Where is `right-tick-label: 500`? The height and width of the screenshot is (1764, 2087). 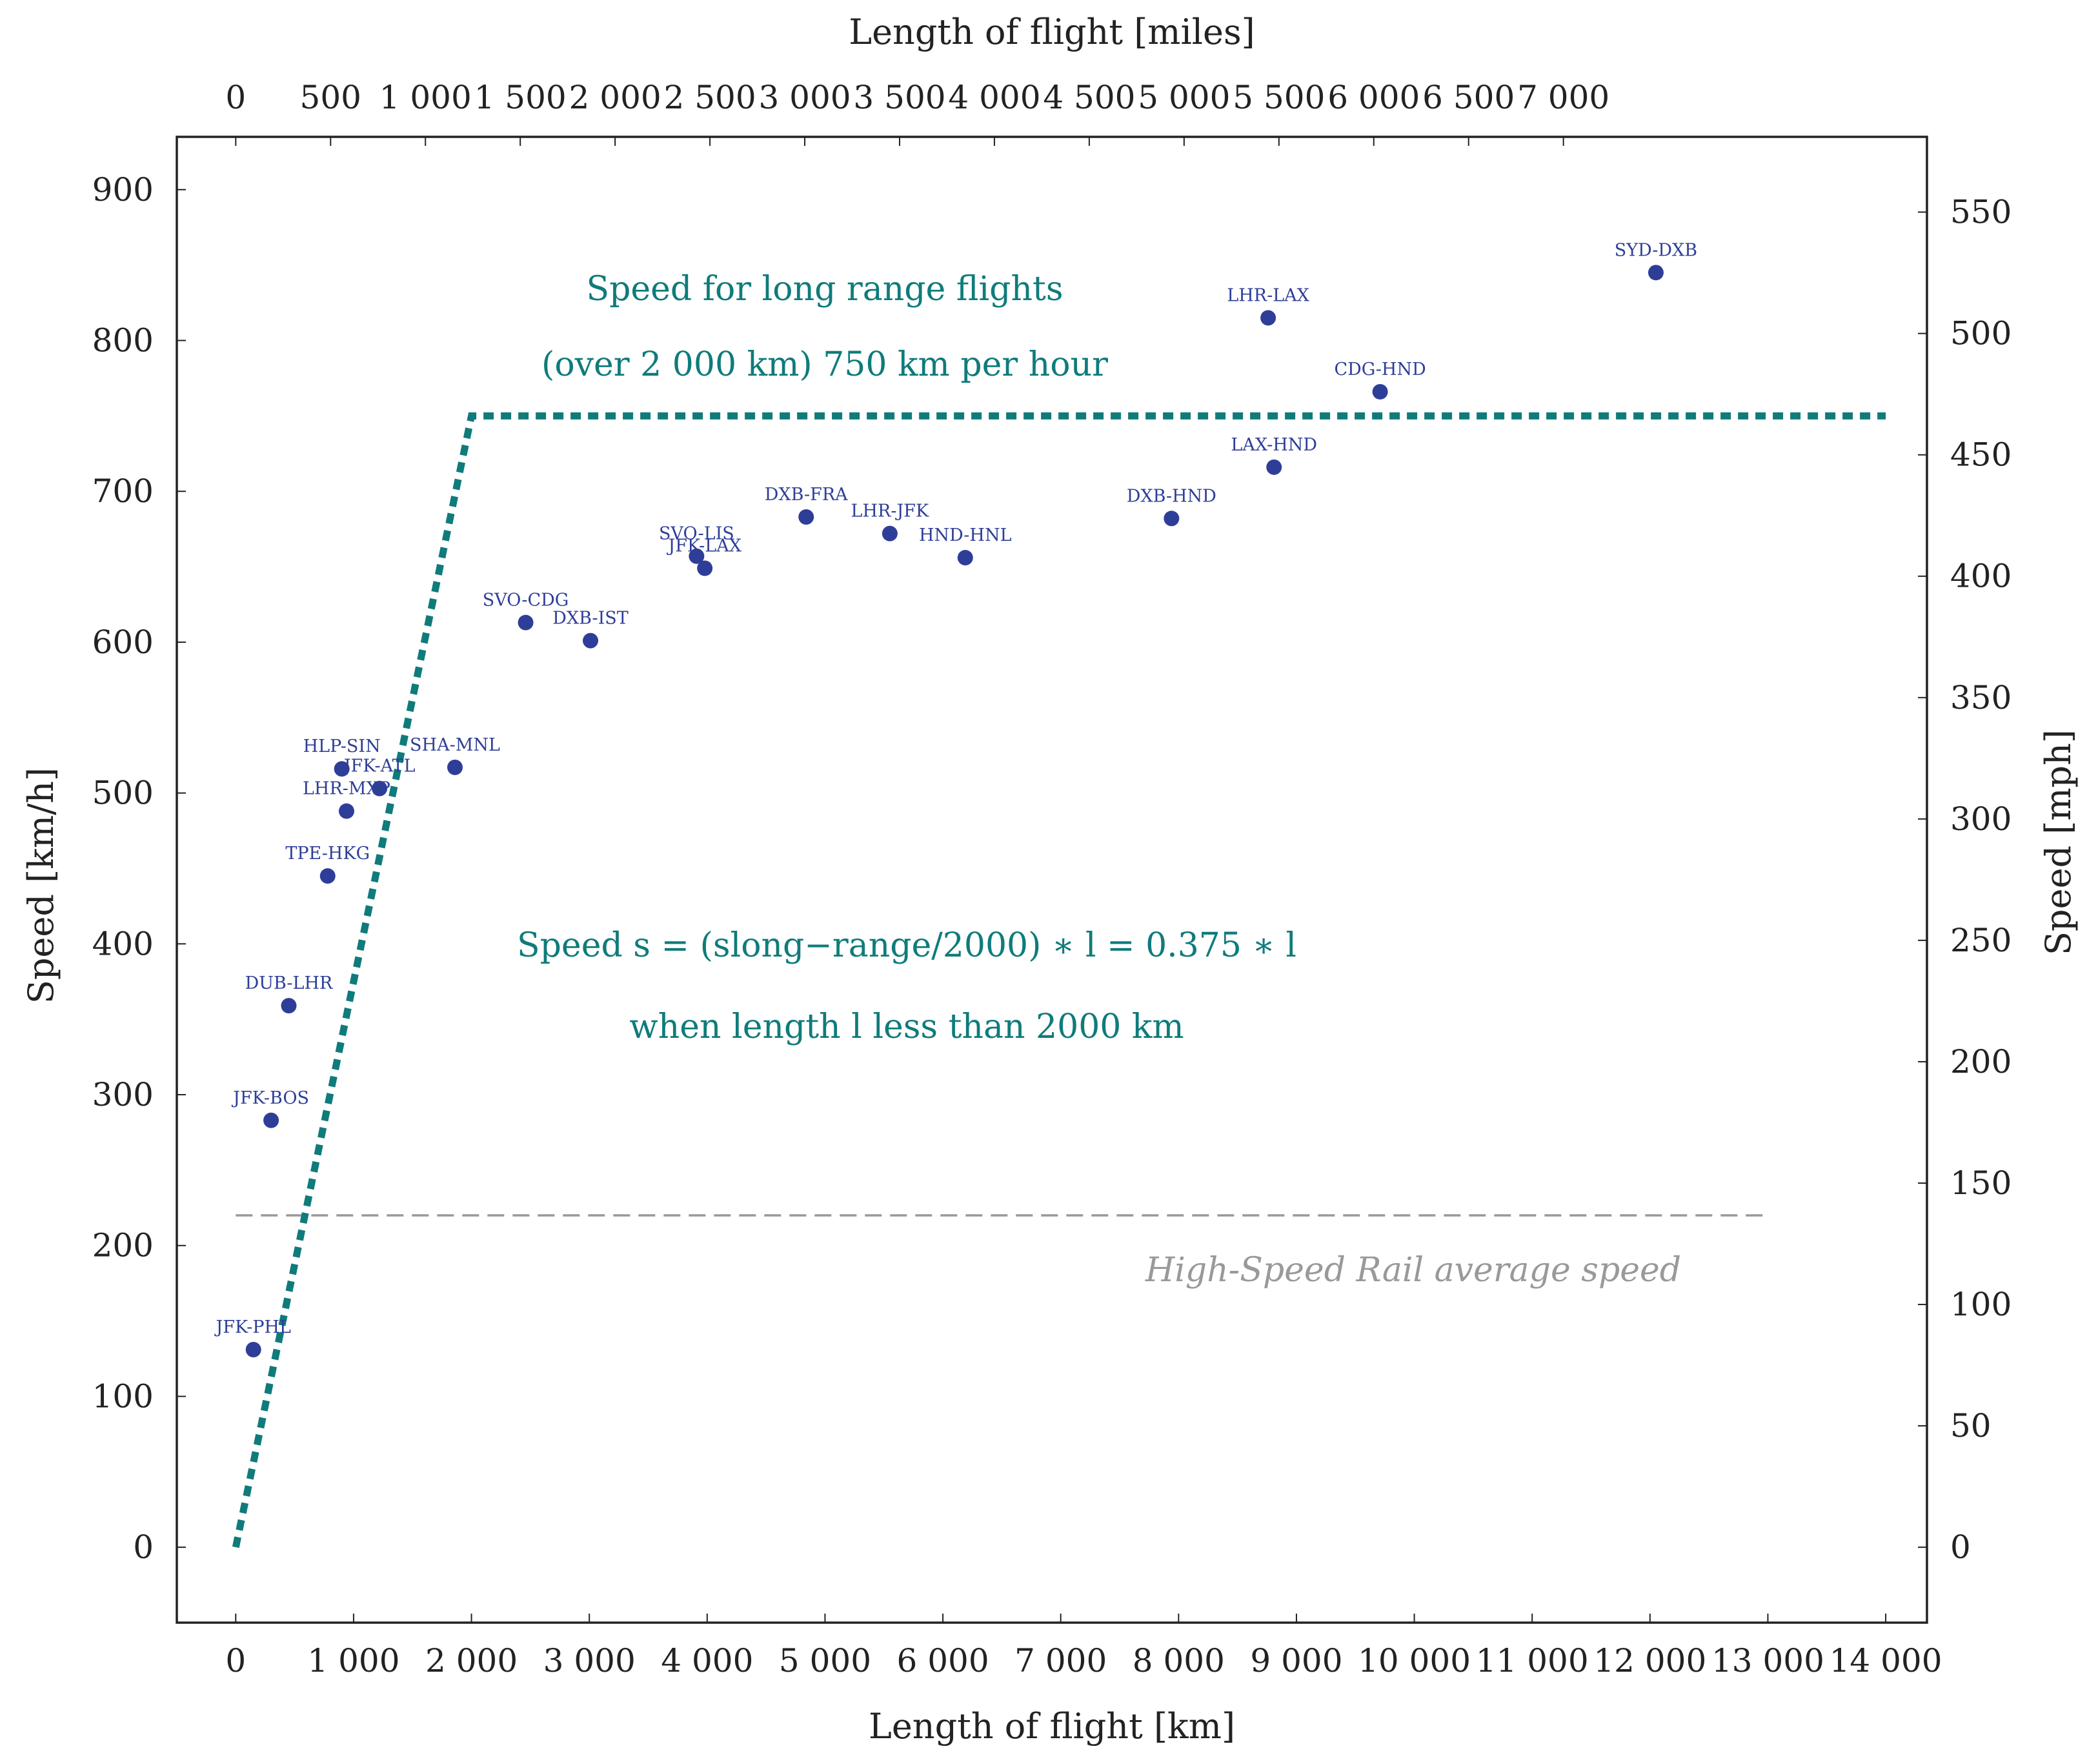
right-tick-label: 500 is located at coordinates (1980, 333).